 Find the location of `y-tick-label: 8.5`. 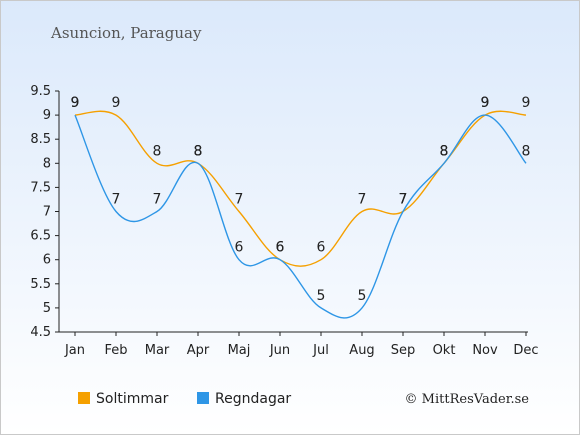

y-tick-label: 8.5 is located at coordinates (40, 139).